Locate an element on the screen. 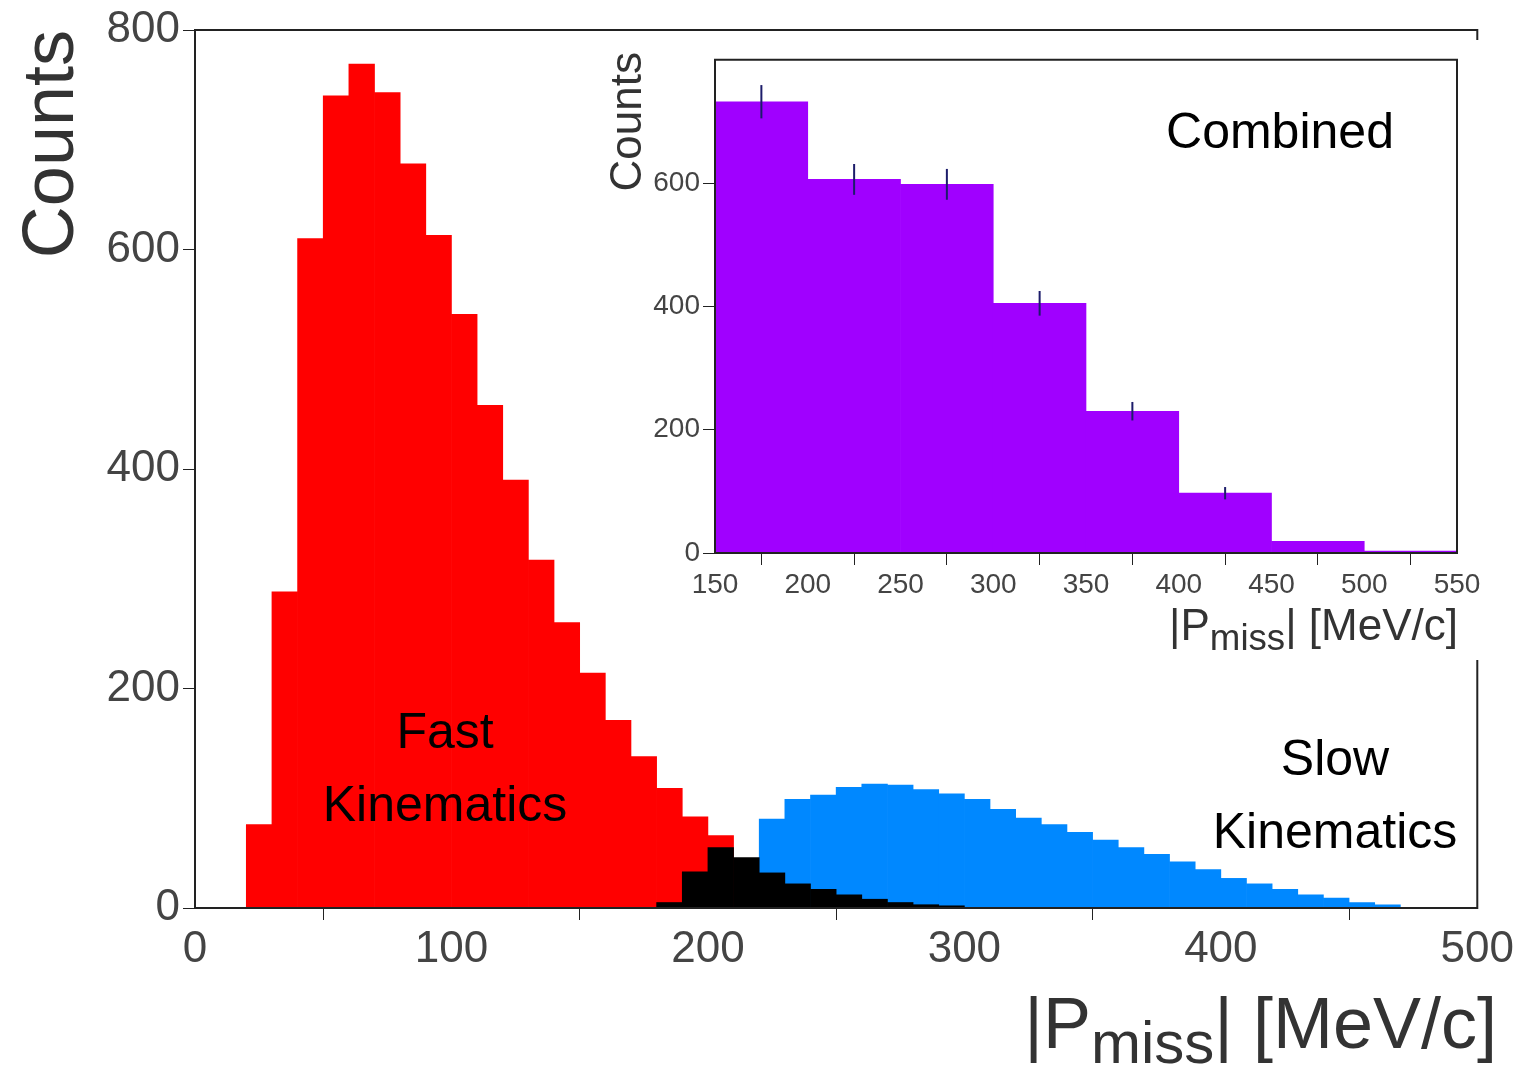  x-tick-label: 450 is located at coordinates (1271, 583).